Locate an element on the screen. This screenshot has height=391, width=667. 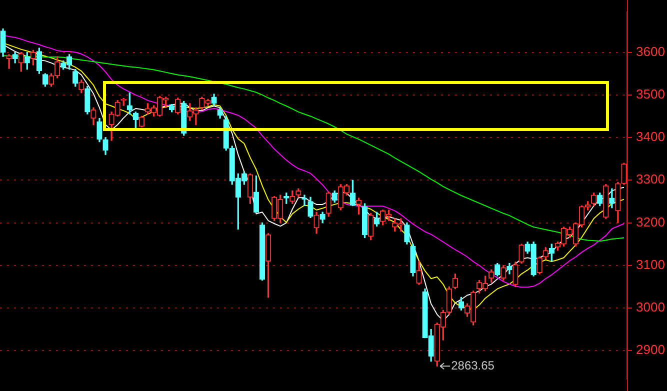
y-tick-label: 3600 is located at coordinates (650, 51).